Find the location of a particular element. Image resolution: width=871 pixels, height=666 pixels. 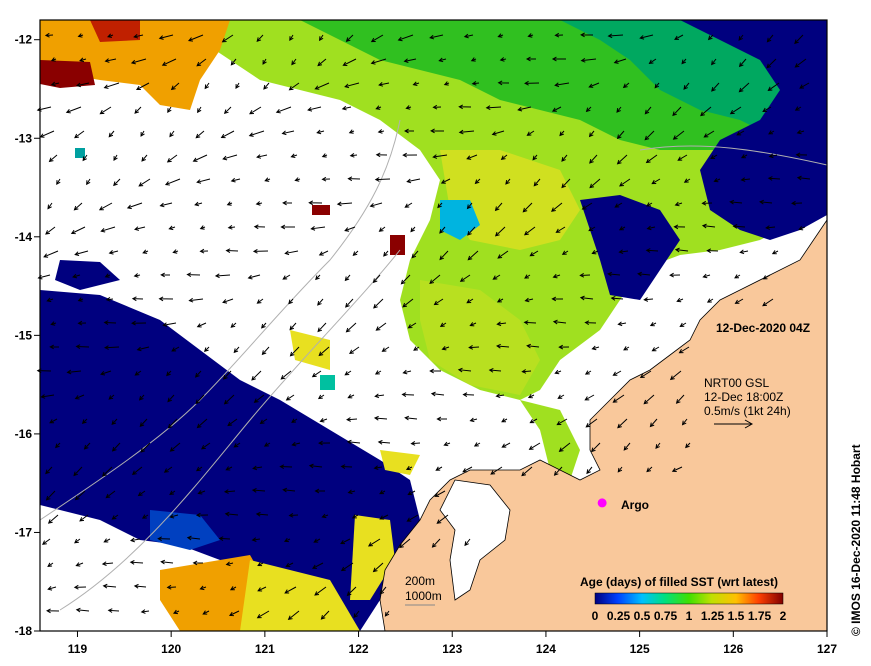

bathymetry-label-1000m: 1000m is located at coordinates (423, 596).